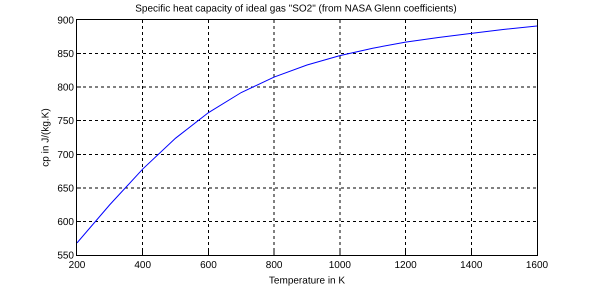 This screenshot has width=592, height=296. Describe the element at coordinates (537, 265) in the screenshot. I see `x-tick-label: 1600` at that location.